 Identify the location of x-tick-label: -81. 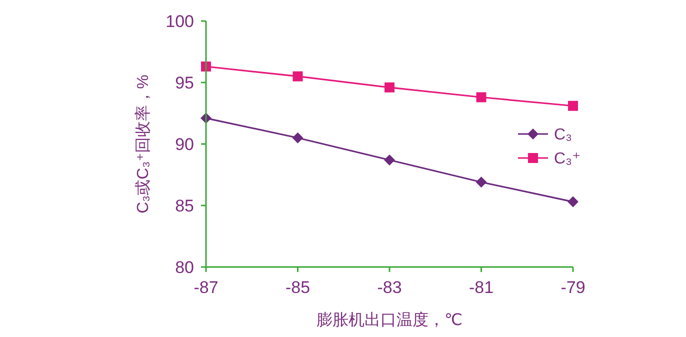
(481, 287).